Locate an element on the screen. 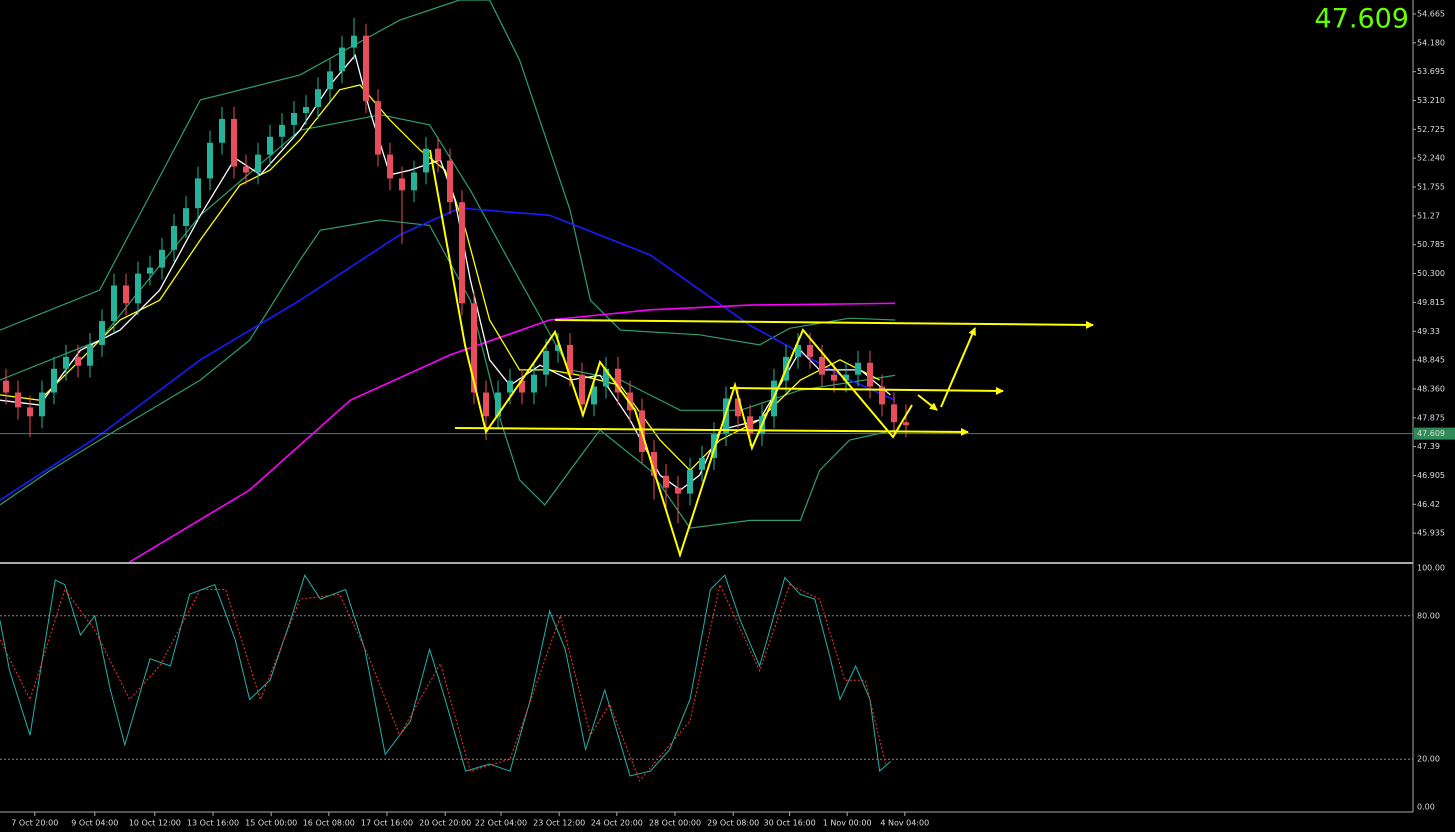 The width and height of the screenshot is (1455, 832). y-tick-label: 48.845 is located at coordinates (1431, 360).